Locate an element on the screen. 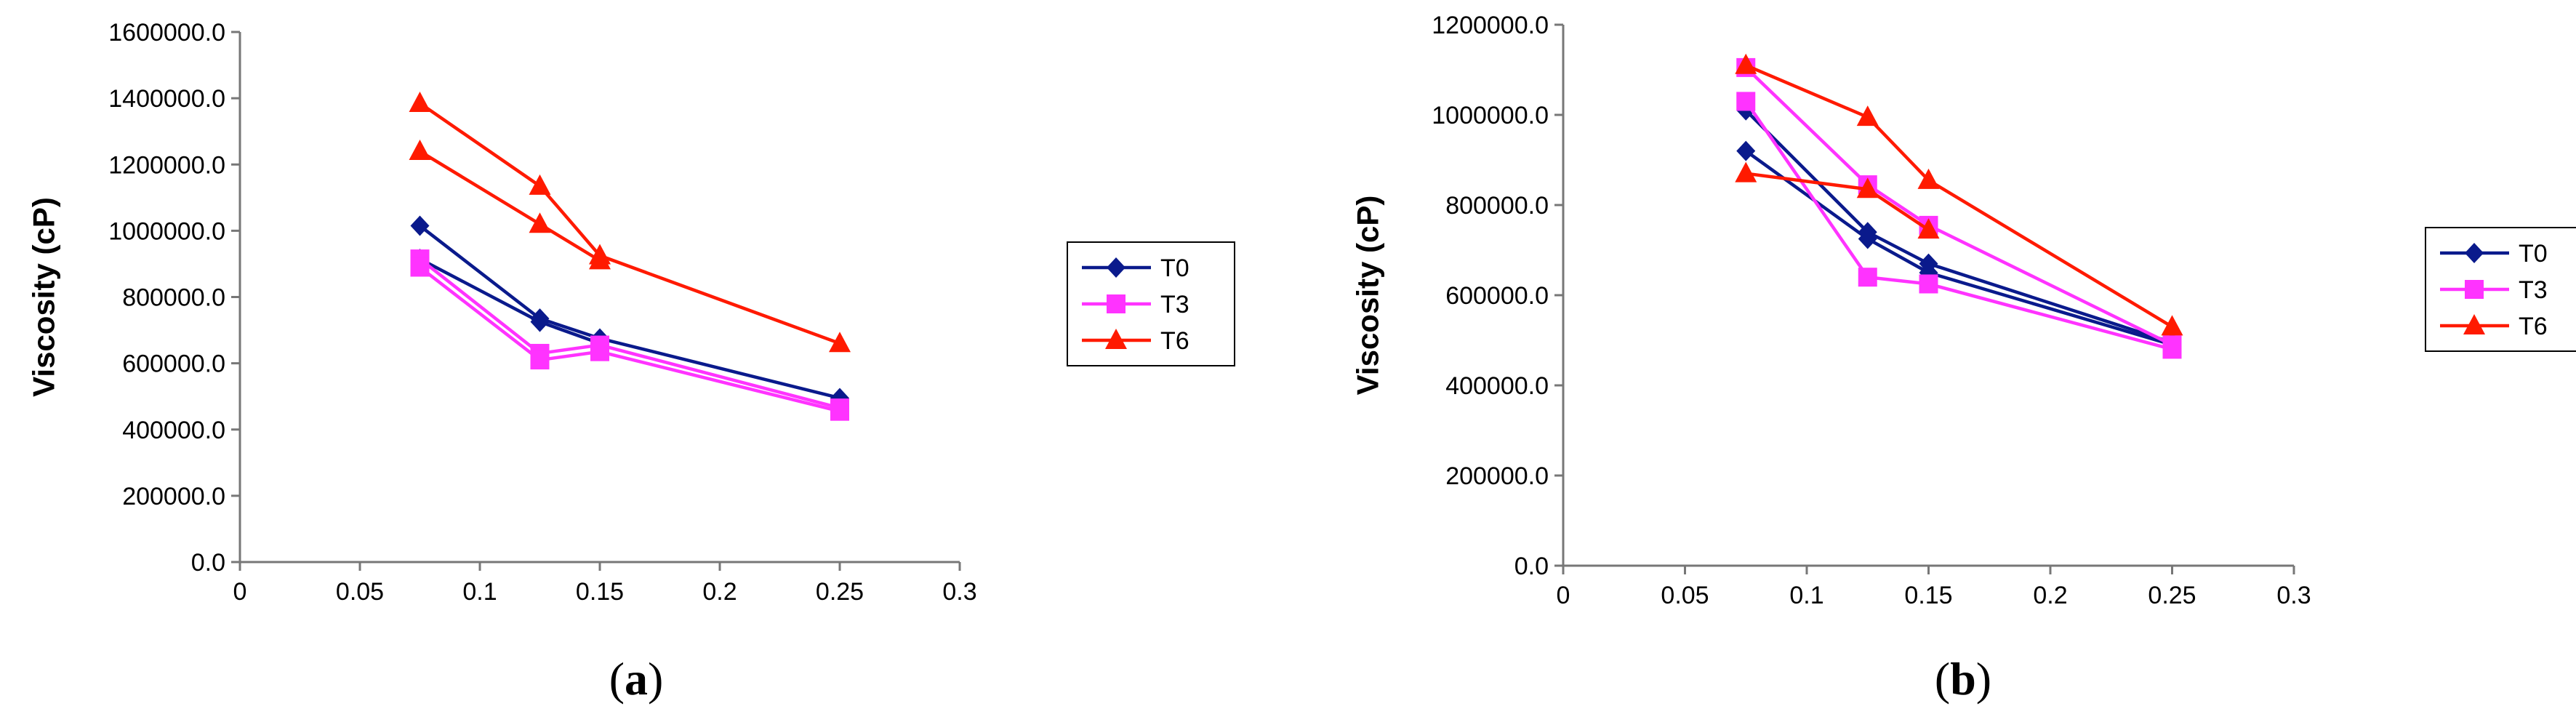  caption-letter: b is located at coordinates (1963, 679).